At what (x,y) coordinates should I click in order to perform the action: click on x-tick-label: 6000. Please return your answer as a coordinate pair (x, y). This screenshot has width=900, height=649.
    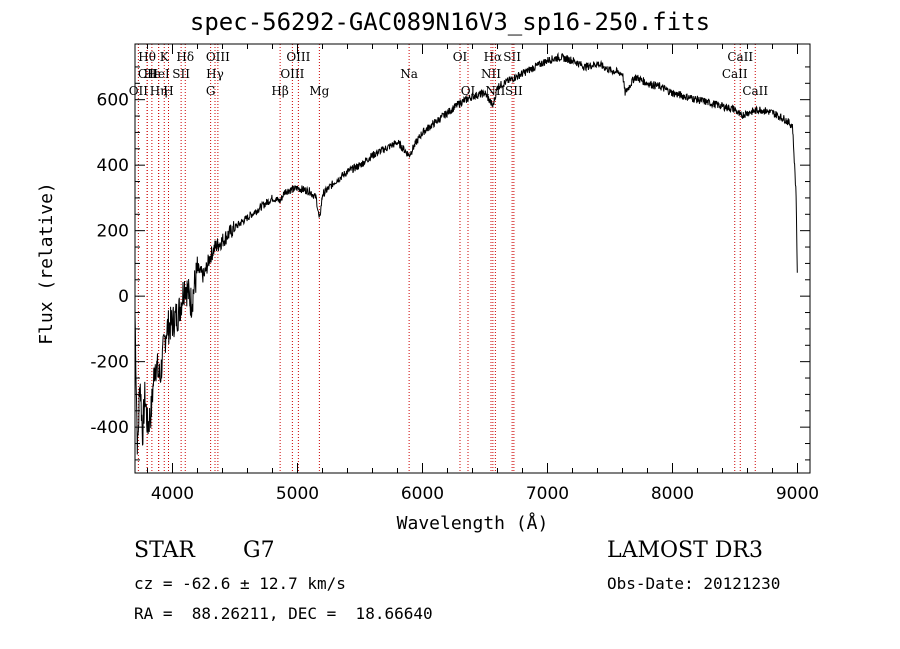
    Looking at the image, I should click on (422, 494).